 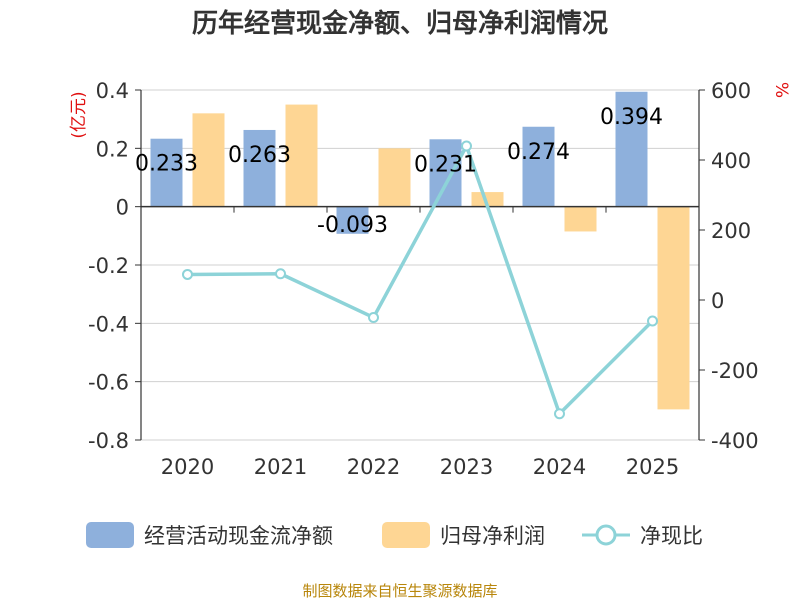 I want to click on left-axis-tick-label: -0.8, so click(x=108, y=441).